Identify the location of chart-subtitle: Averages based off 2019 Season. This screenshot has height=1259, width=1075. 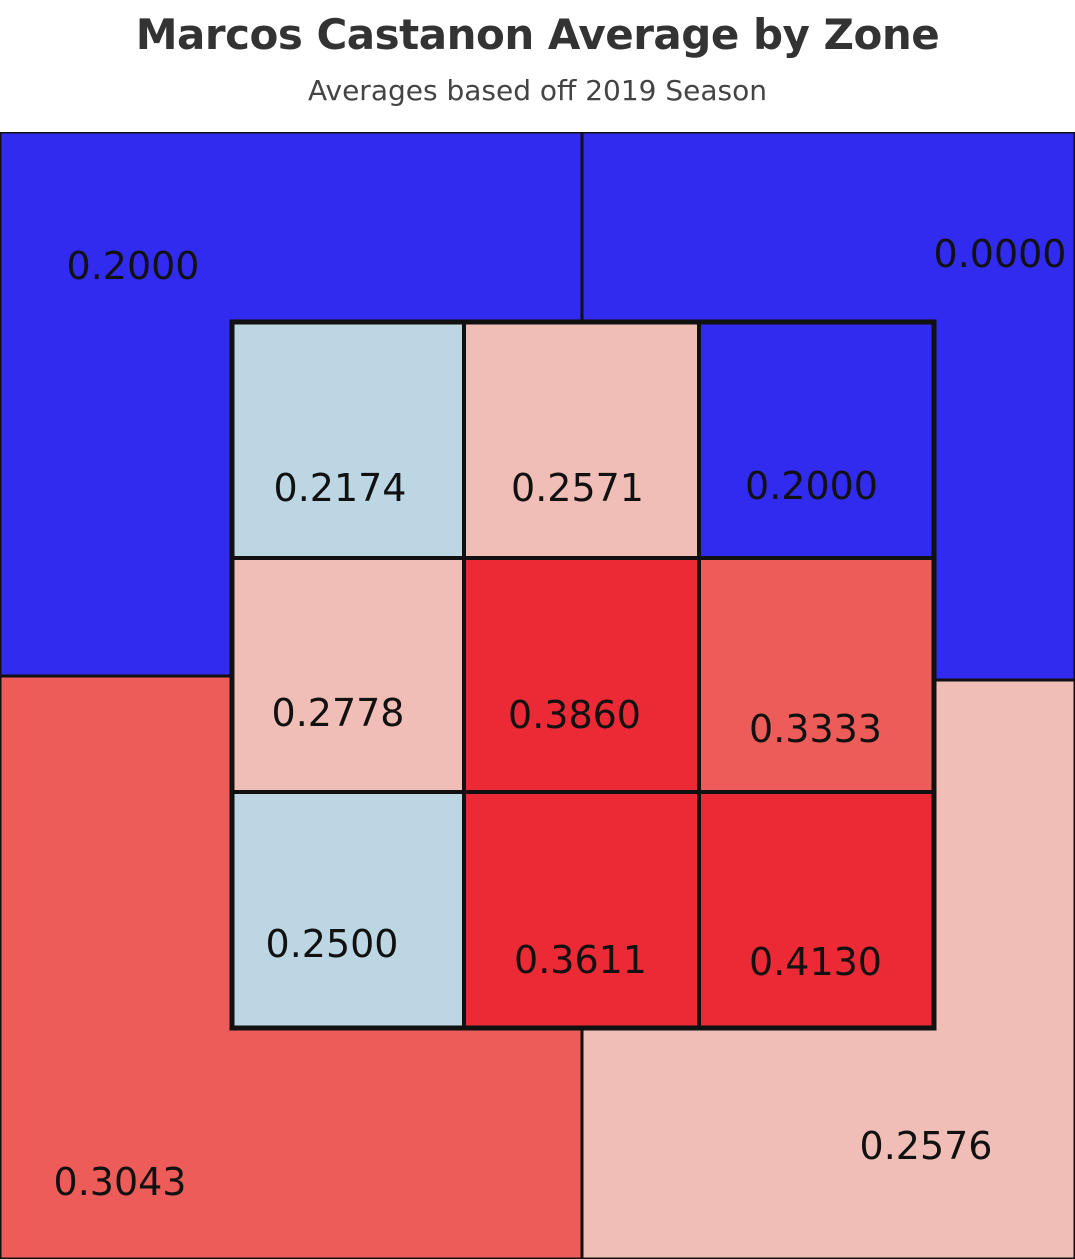
(537, 90).